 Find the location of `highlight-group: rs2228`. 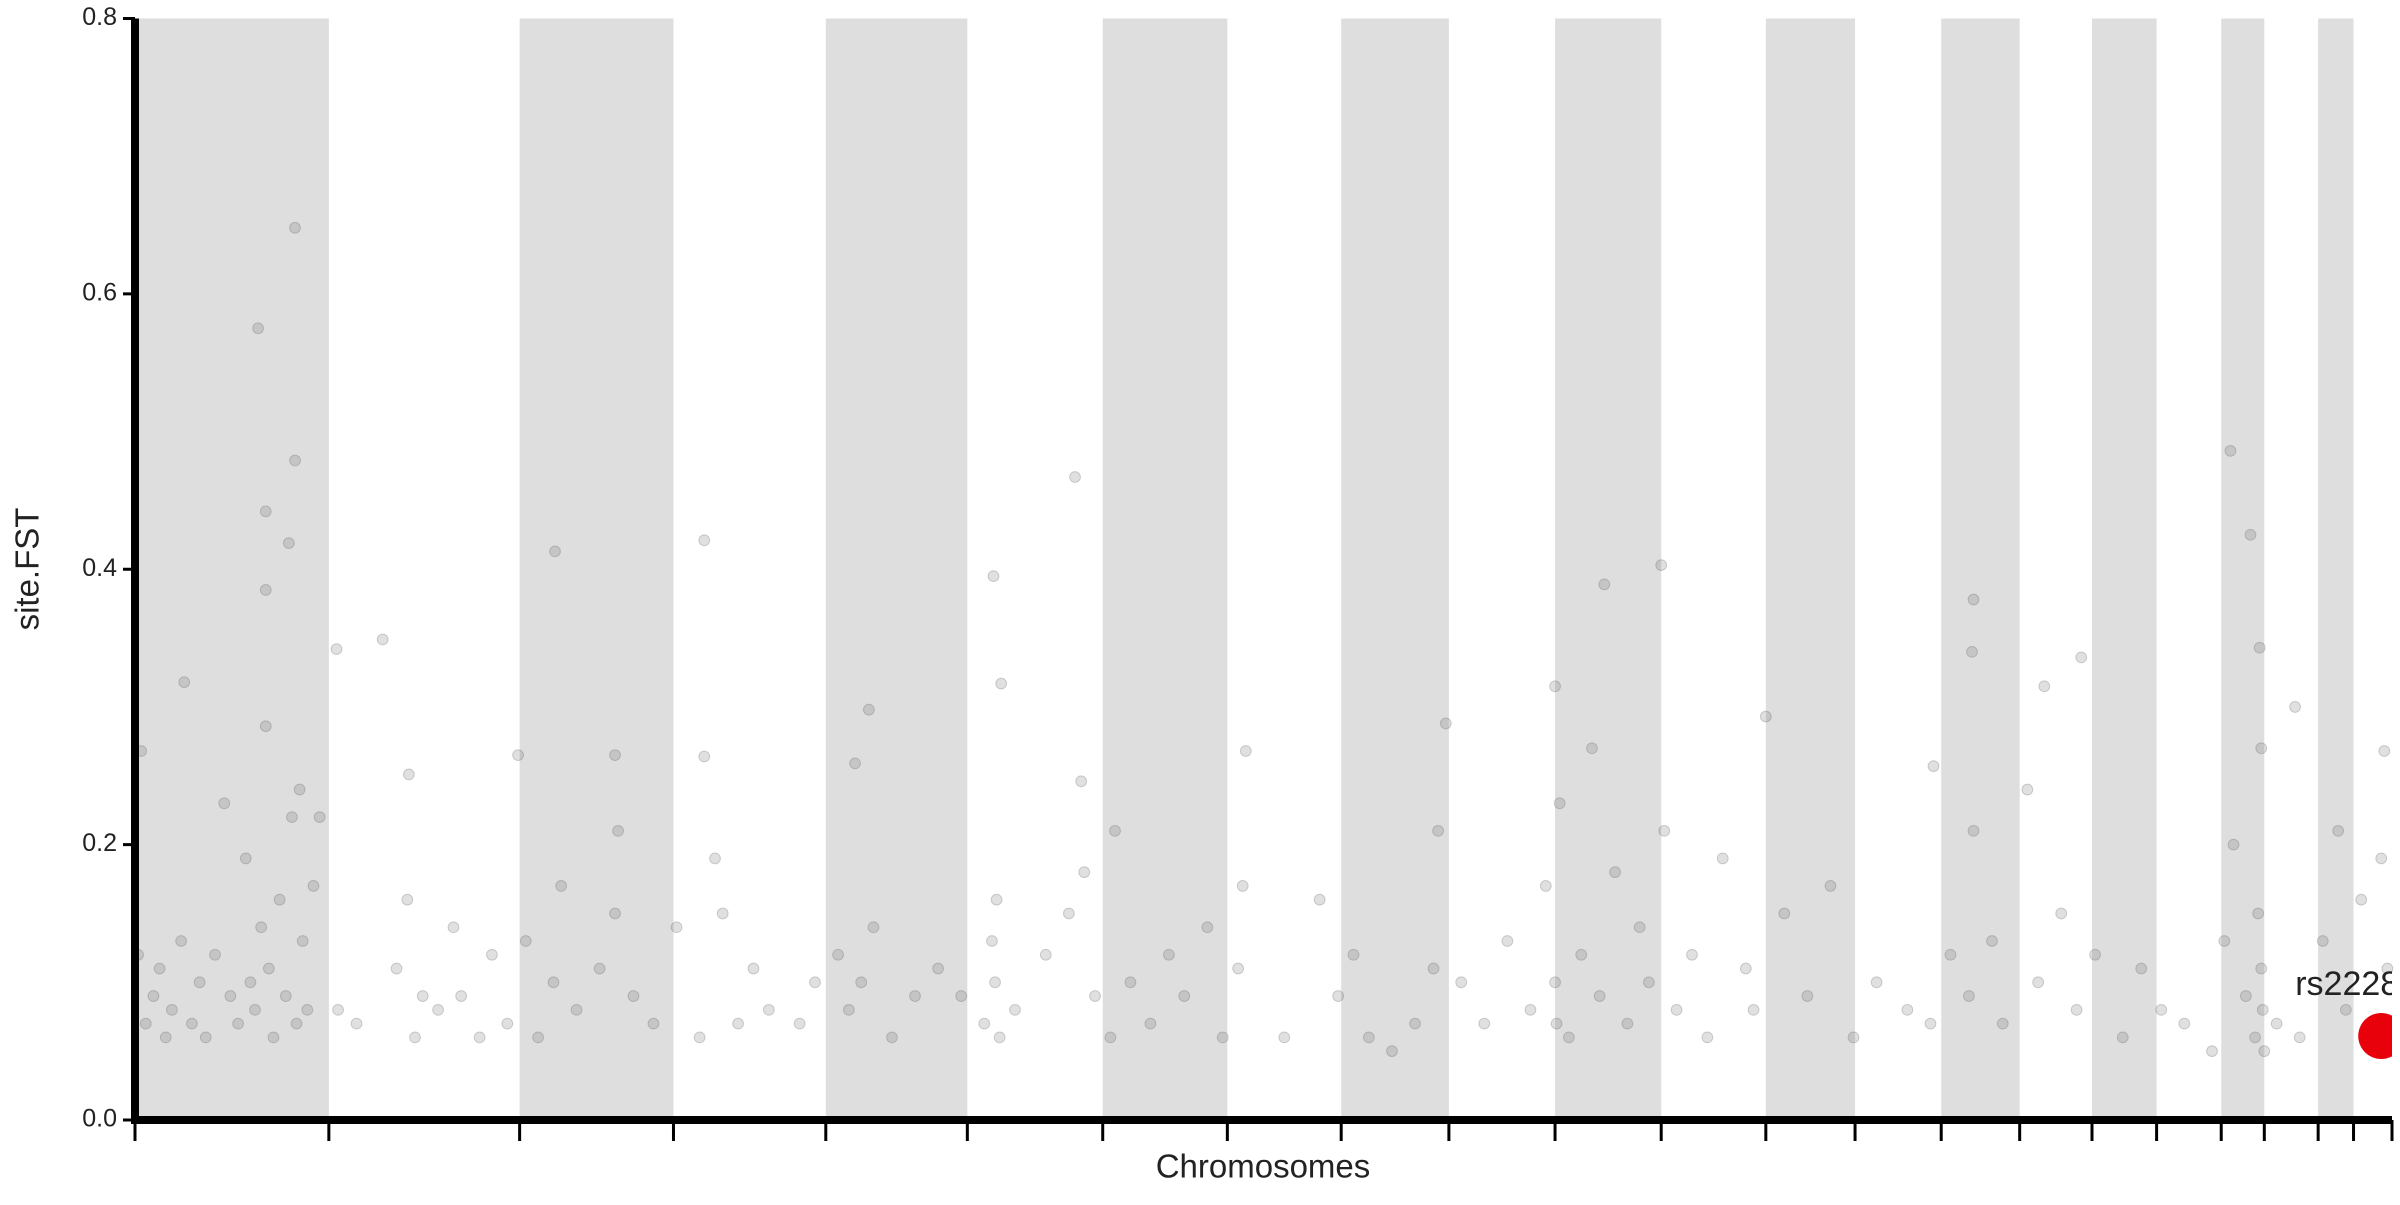

highlight-group: rs2228 is located at coordinates (2343, 1012).